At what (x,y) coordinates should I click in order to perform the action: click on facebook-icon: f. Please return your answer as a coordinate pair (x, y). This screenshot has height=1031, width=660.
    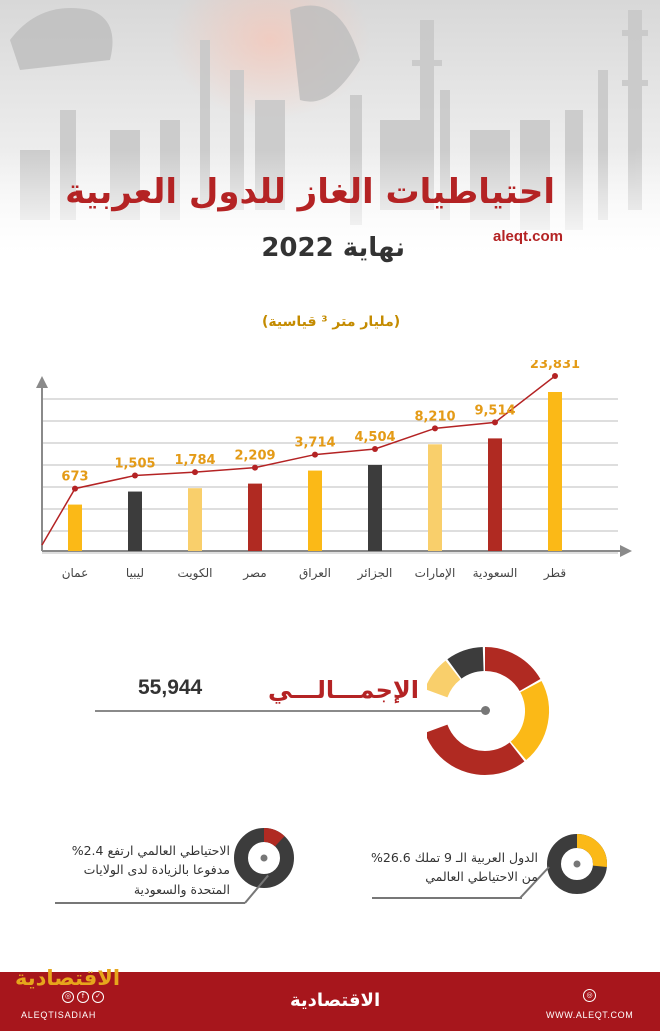
    Looking at the image, I should click on (83, 997).